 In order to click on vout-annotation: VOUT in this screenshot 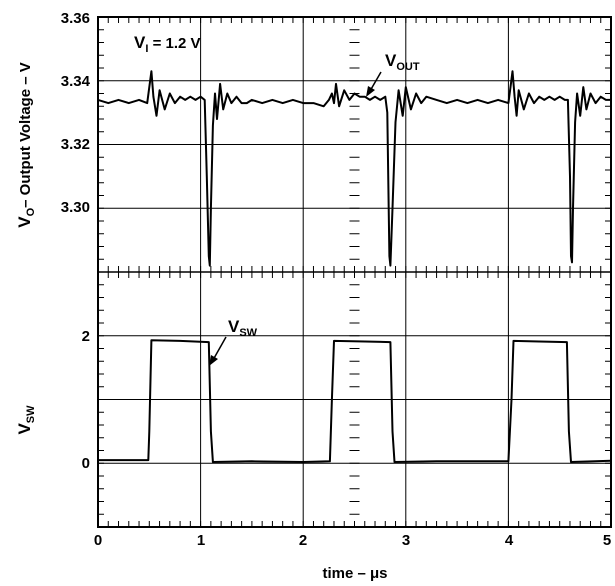, I will do `click(402, 62)`.